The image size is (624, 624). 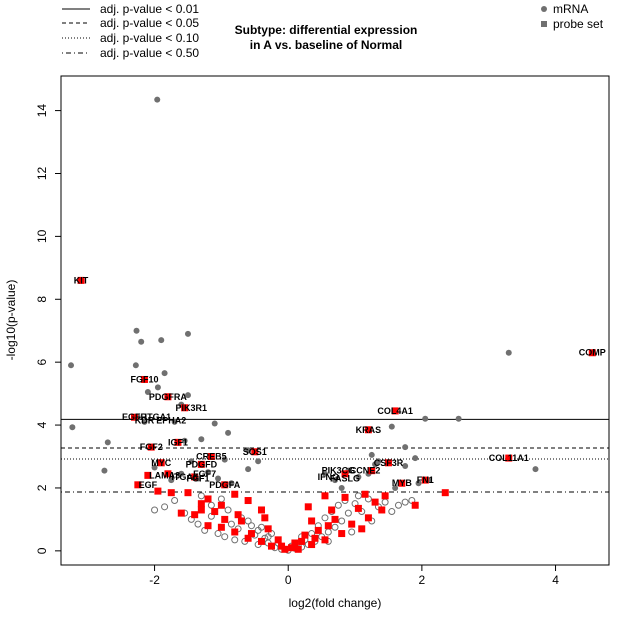 I want to click on gene-label-lama3: LAMA3, so click(x=164, y=475).